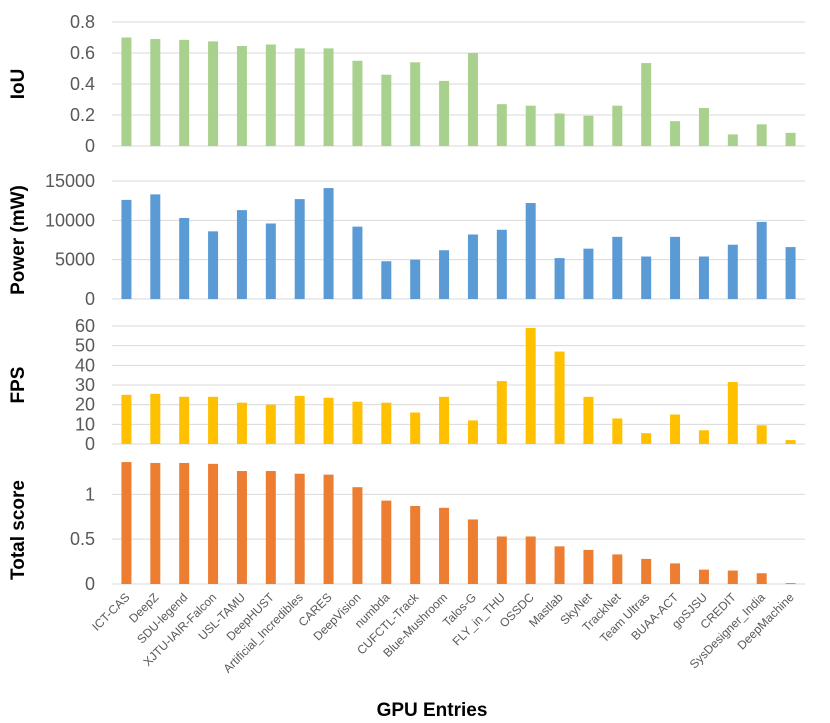  What do you see at coordinates (82, 53) in the screenshot?
I see `y-tick-label: 0.6` at bounding box center [82, 53].